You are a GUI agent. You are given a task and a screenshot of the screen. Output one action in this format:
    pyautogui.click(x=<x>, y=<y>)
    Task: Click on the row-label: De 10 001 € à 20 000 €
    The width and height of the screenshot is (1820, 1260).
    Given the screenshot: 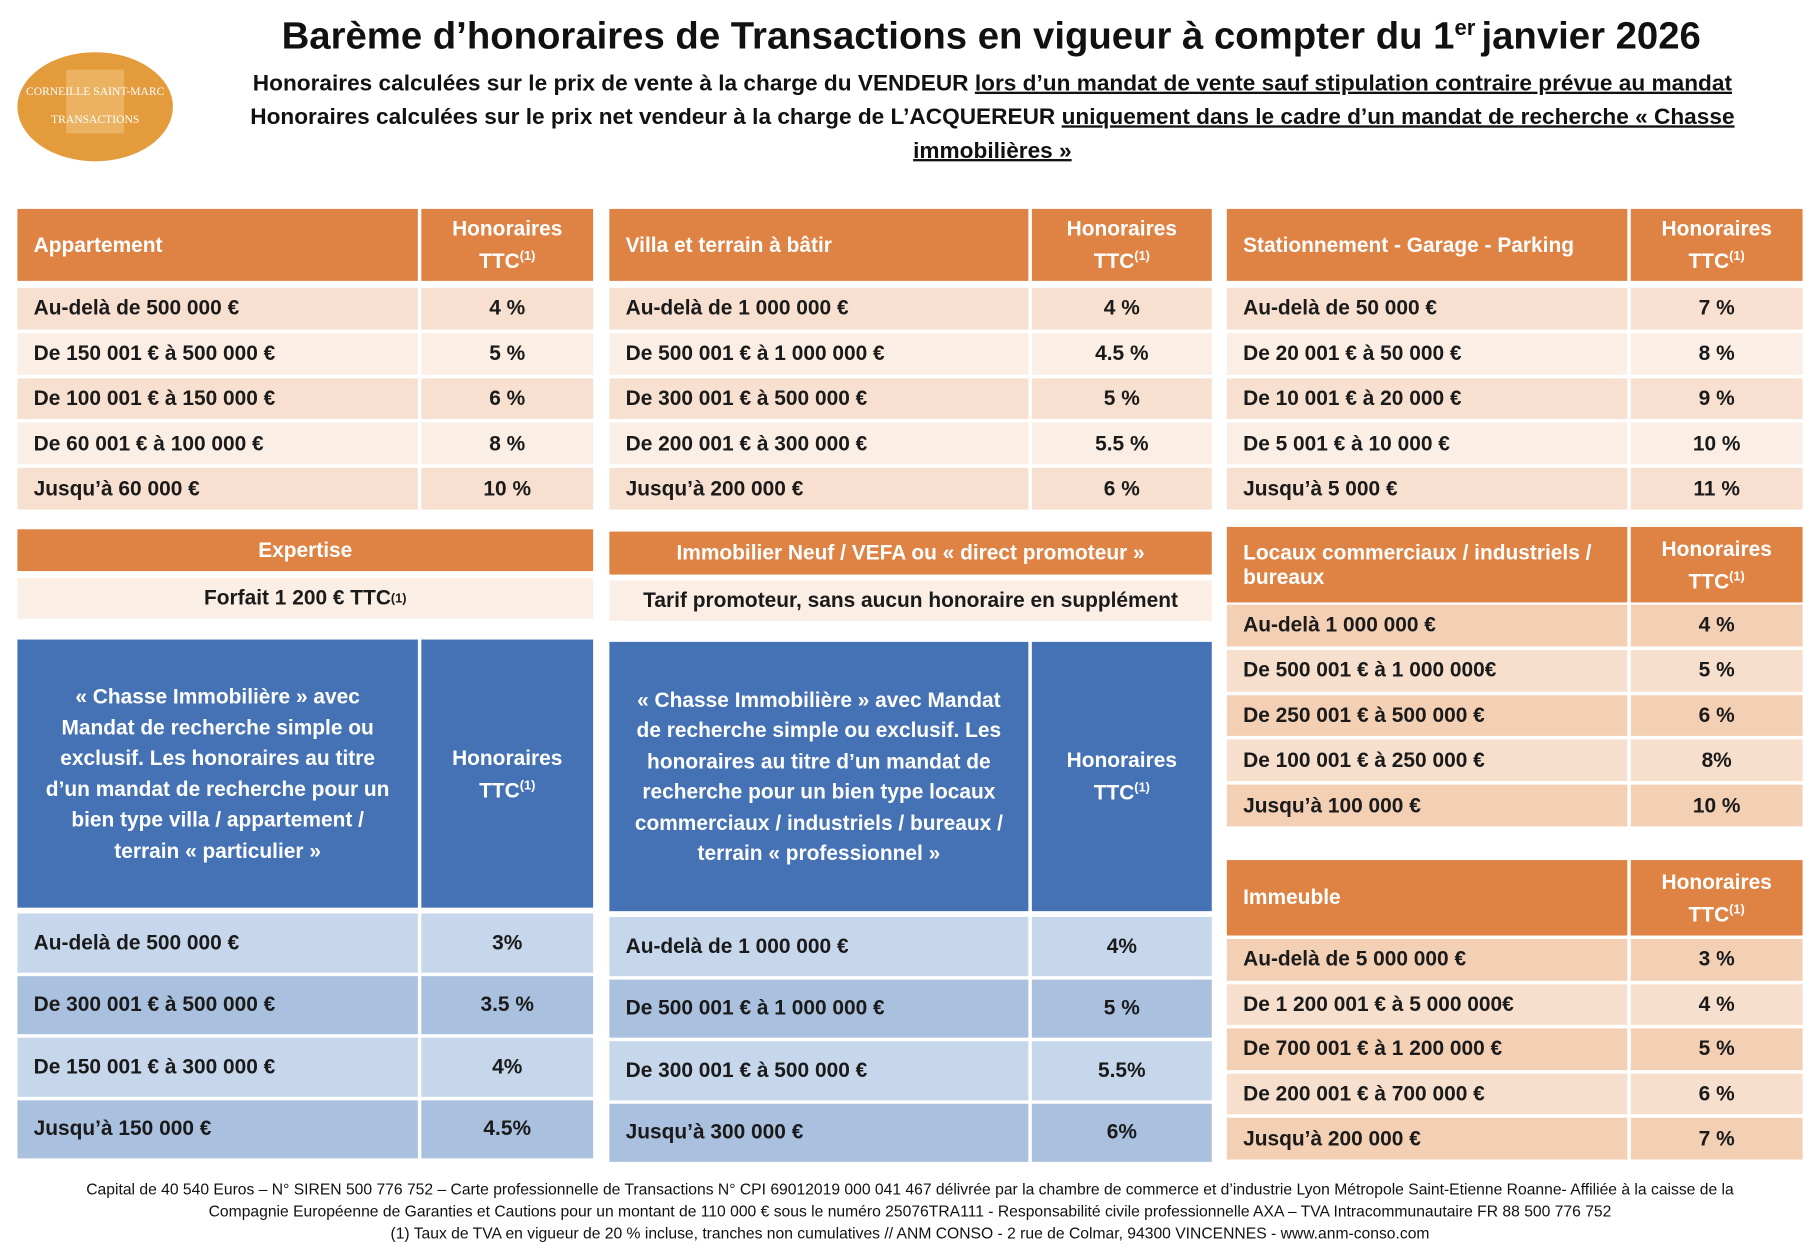 What is the action you would take?
    pyautogui.click(x=1427, y=398)
    